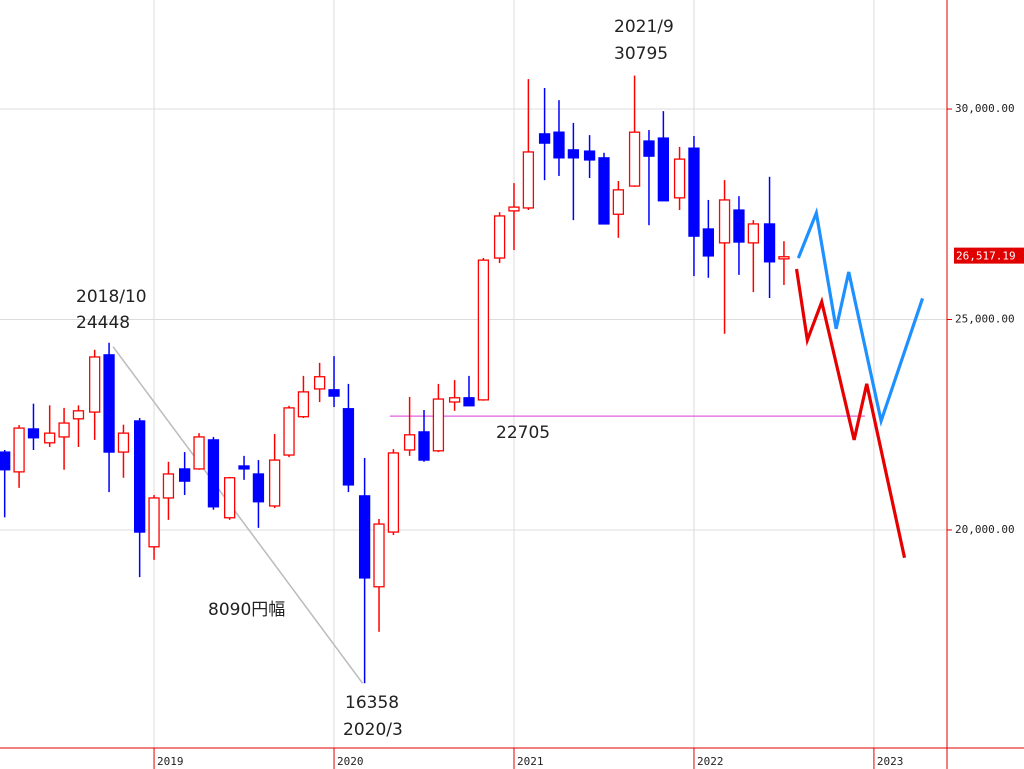 The width and height of the screenshot is (1024, 769). What do you see at coordinates (985, 108) in the screenshot?
I see `y-tick-label: 30,000.00` at bounding box center [985, 108].